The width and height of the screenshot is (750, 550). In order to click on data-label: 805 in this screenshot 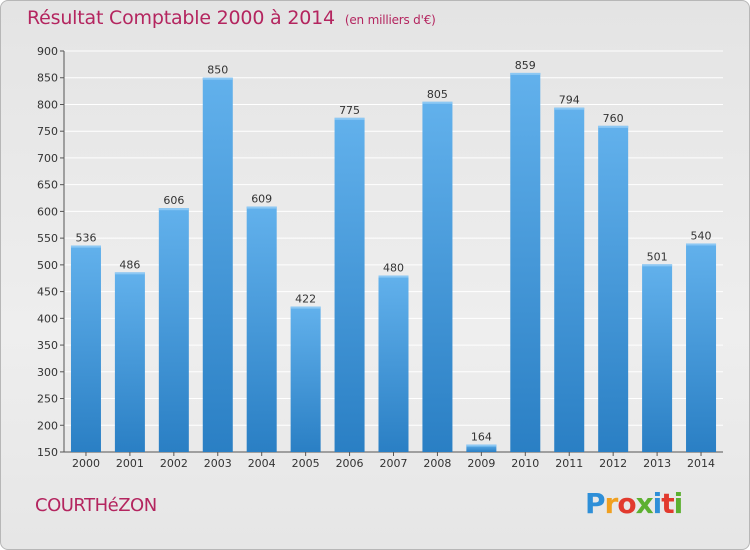, I will do `click(437, 94)`.